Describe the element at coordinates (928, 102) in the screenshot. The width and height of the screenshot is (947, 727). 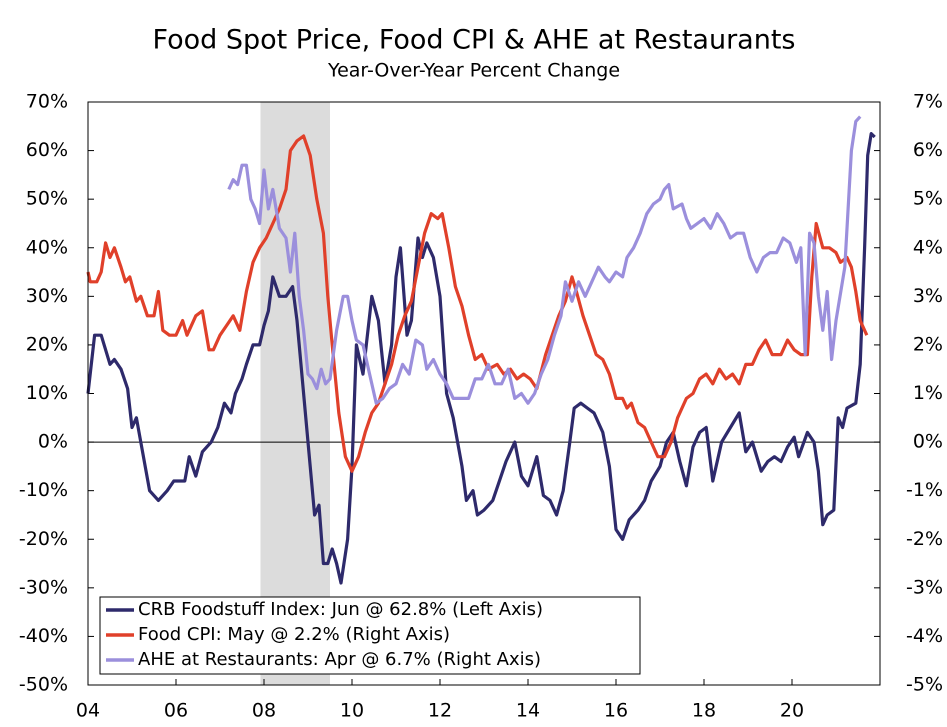
I see `y2-tick-label: 7%` at that location.